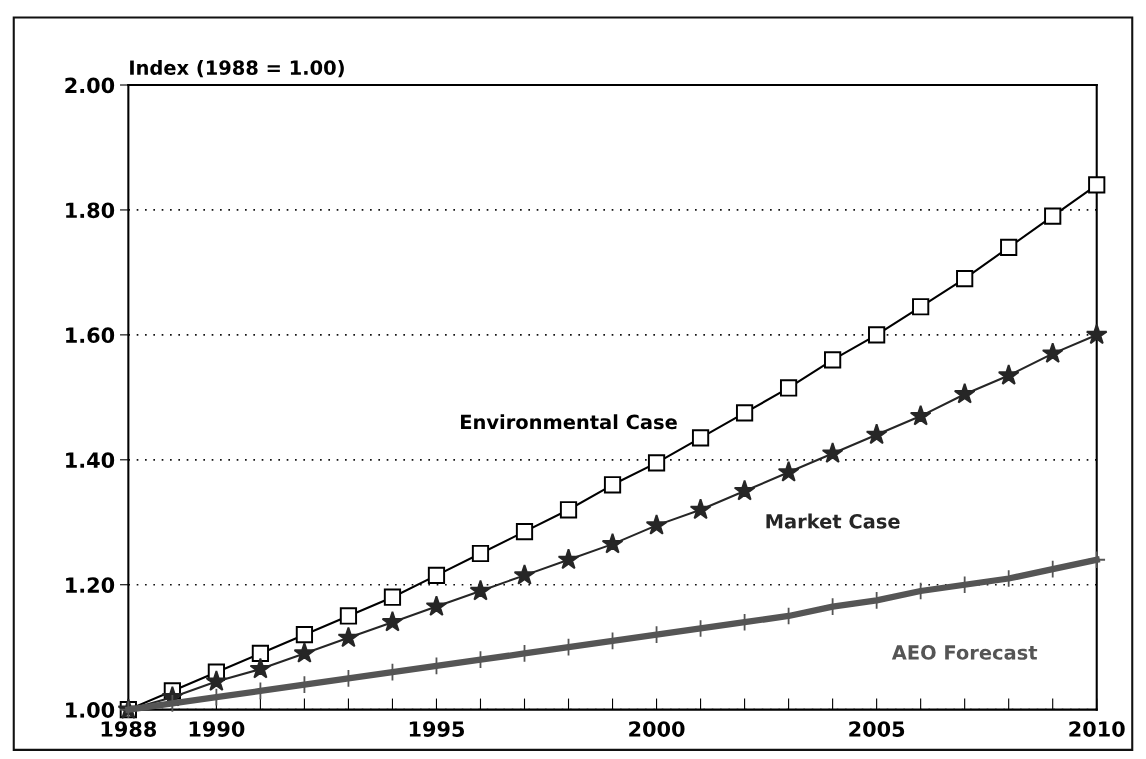 The width and height of the screenshot is (1146, 759). What do you see at coordinates (877, 729) in the screenshot?
I see `x-tick-label: 2005` at bounding box center [877, 729].